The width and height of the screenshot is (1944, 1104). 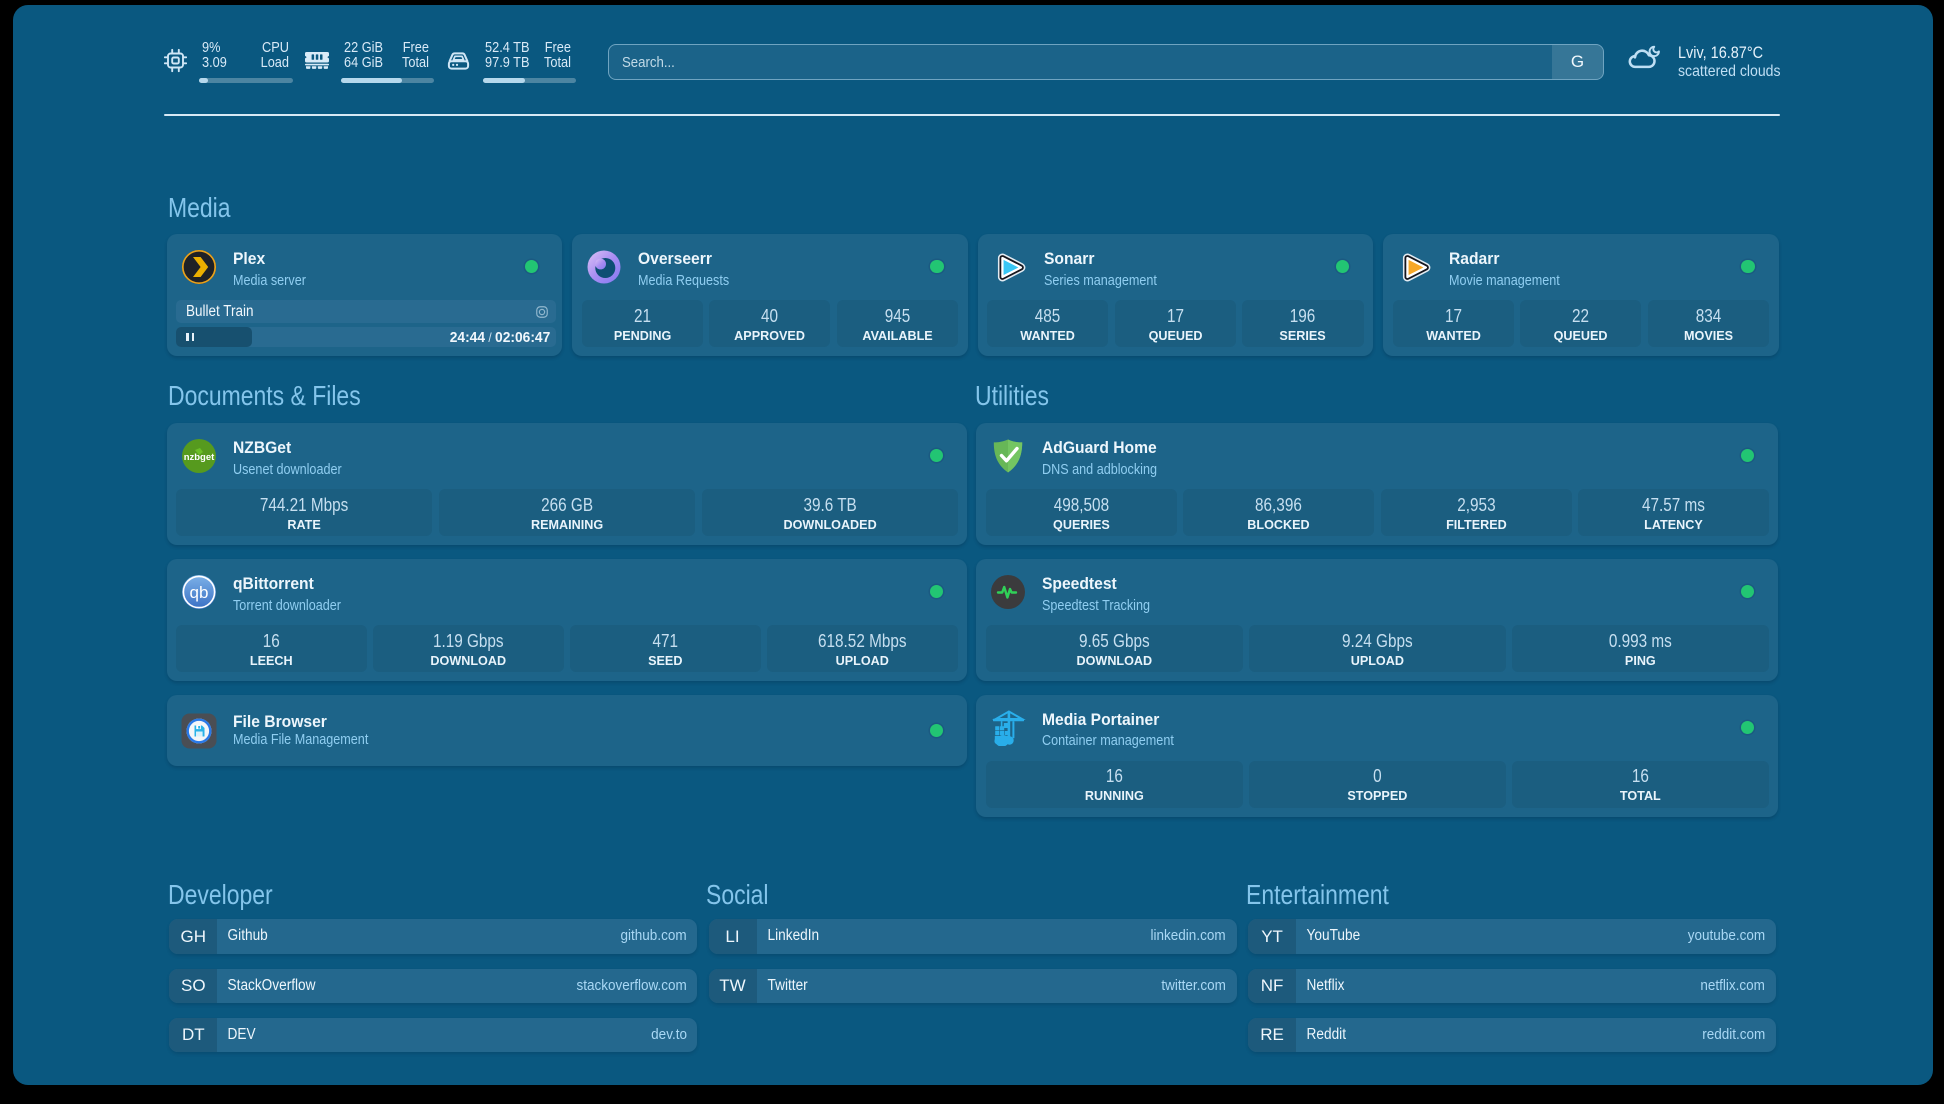 What do you see at coordinates (198, 457) in the screenshot?
I see `svg-text: nzbget` at bounding box center [198, 457].